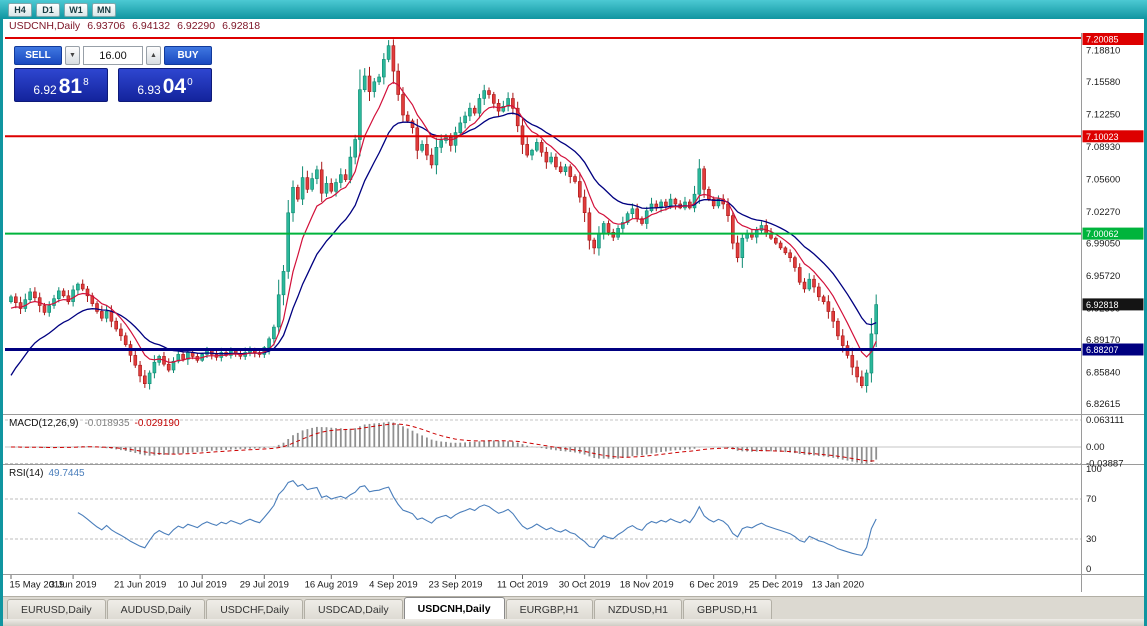 The width and height of the screenshot is (1147, 626). Describe the element at coordinates (1103, 180) in the screenshot. I see `svg-text: 7.05600` at that location.